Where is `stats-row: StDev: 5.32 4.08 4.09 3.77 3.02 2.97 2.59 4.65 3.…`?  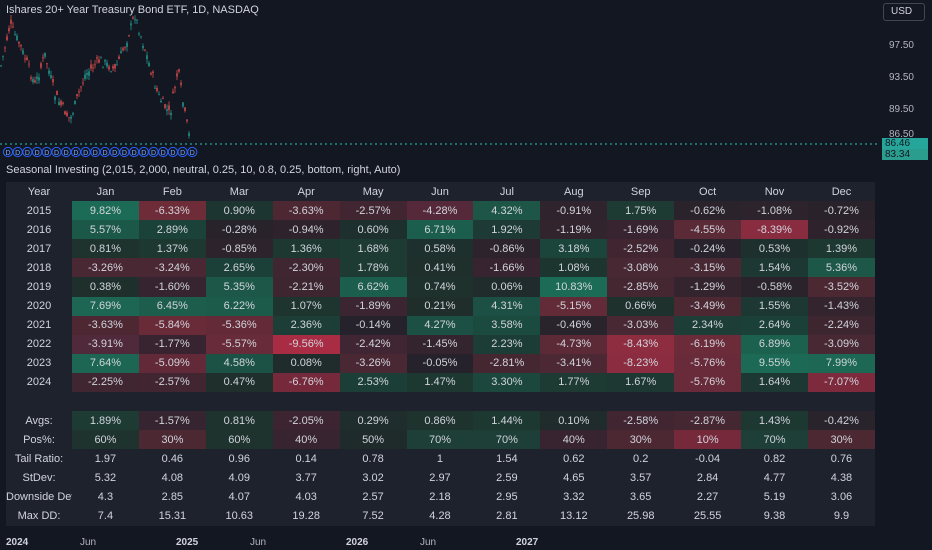
stats-row: StDev: 5.32 4.08 4.09 3.77 3.02 2.97 2.59 4.65 3.… is located at coordinates (440, 477).